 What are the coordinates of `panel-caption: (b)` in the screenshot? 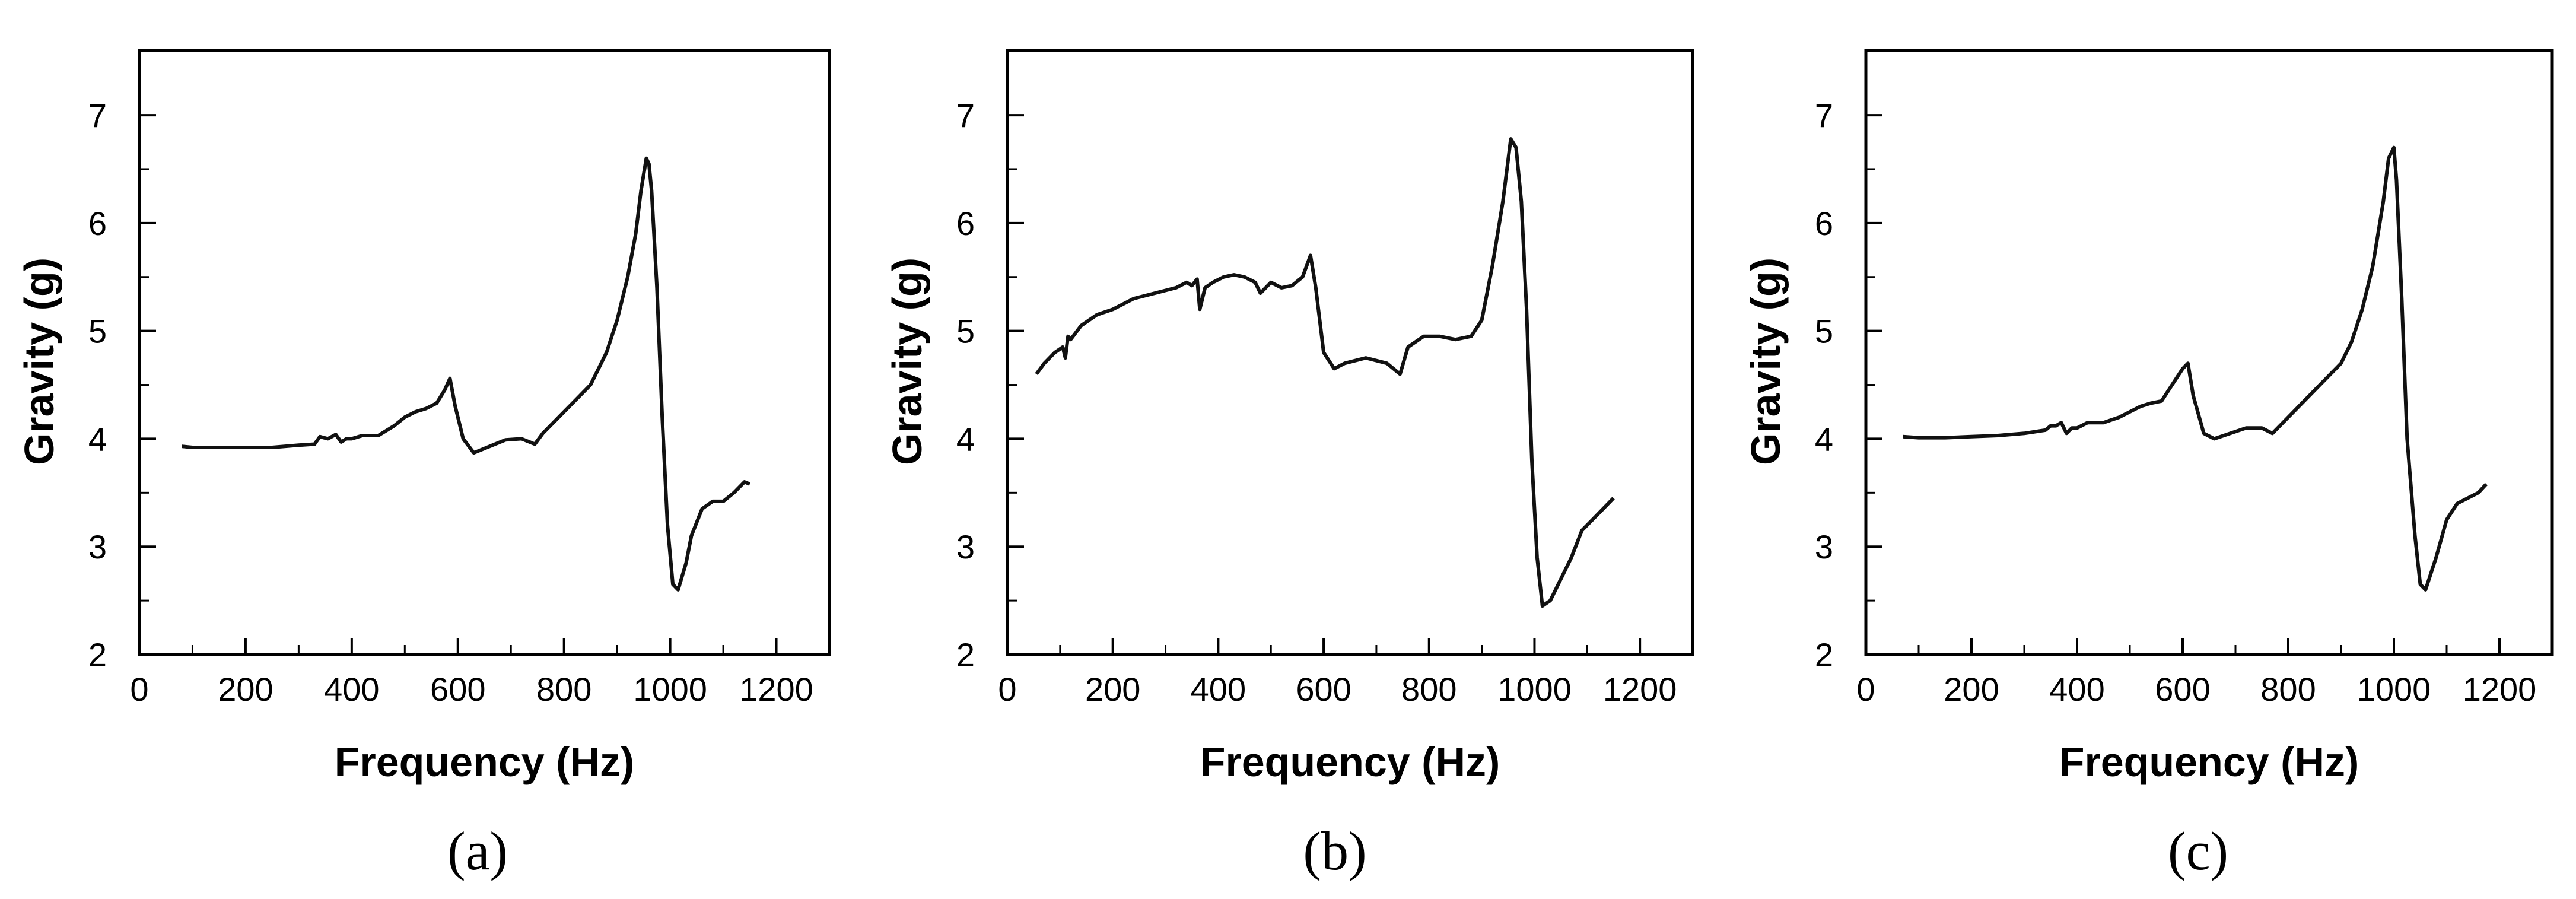 It's located at (1334, 851).